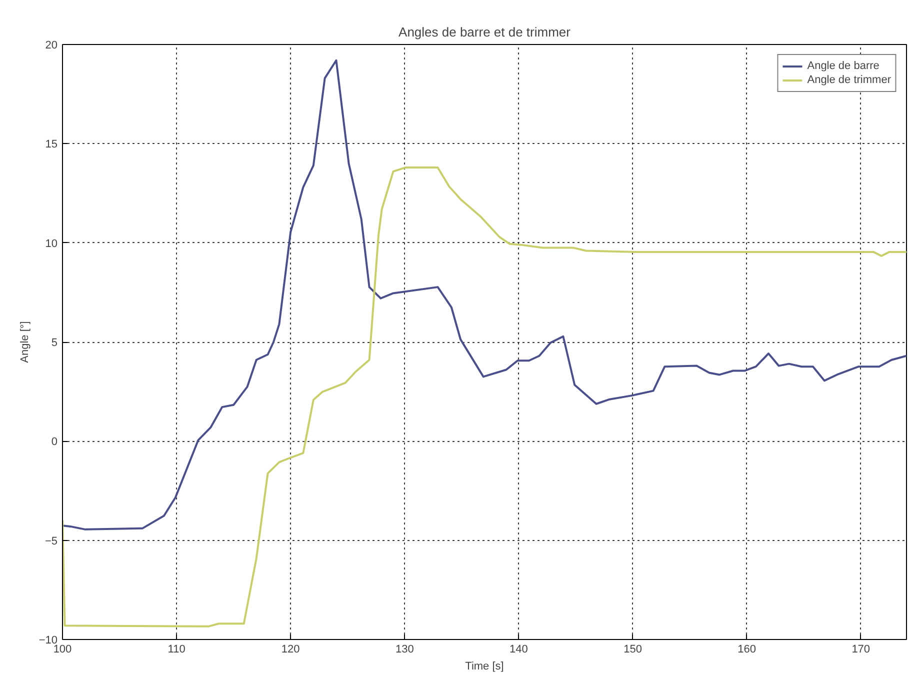 The height and width of the screenshot is (683, 910). I want to click on x-tick-label: 130, so click(404, 650).